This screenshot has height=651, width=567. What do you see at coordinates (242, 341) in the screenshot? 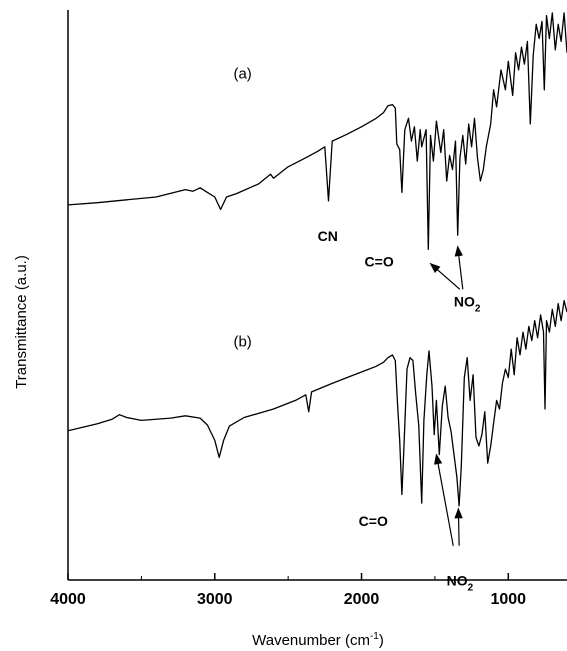
I see `spectrum-label-b: (b)` at bounding box center [242, 341].